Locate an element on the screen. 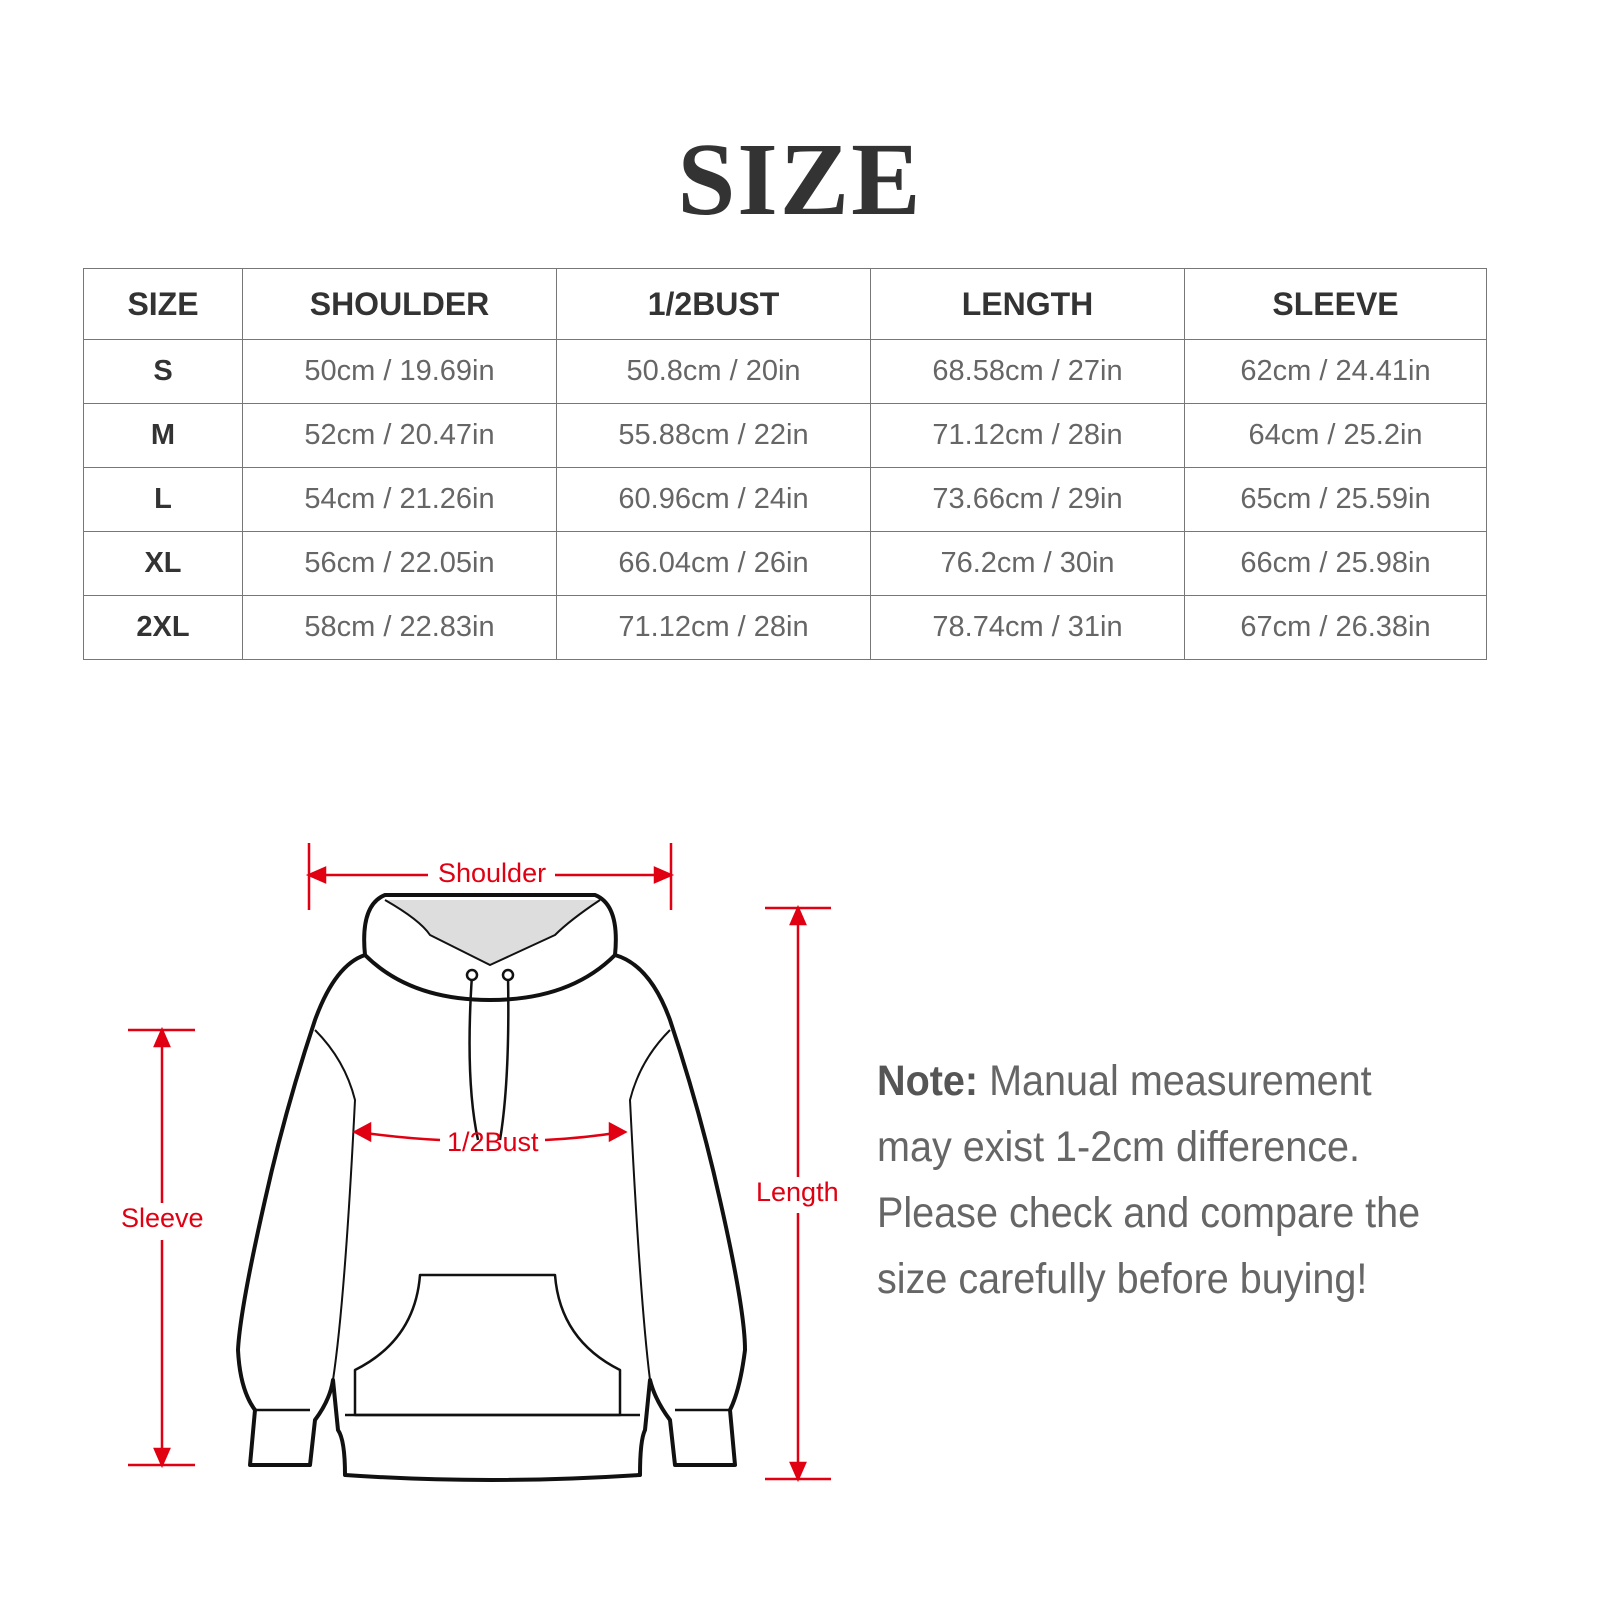  measurement-cell: 62cm / 24.41in is located at coordinates (1335, 371).